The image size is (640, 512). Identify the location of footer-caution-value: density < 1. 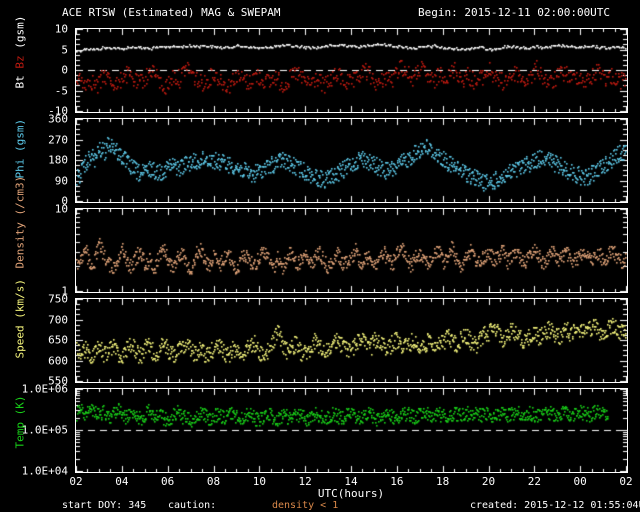
(305, 505).